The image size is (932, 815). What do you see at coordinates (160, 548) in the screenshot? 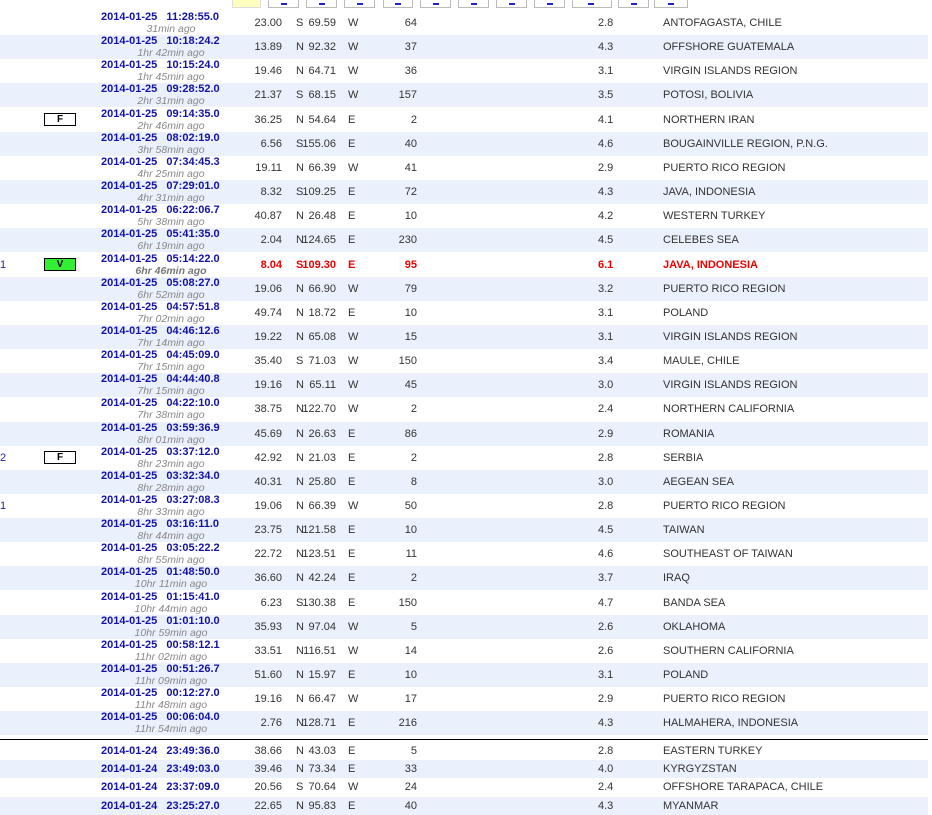
I see `event-datetime-link: 2014-01-25 03:05:22.2` at bounding box center [160, 548].